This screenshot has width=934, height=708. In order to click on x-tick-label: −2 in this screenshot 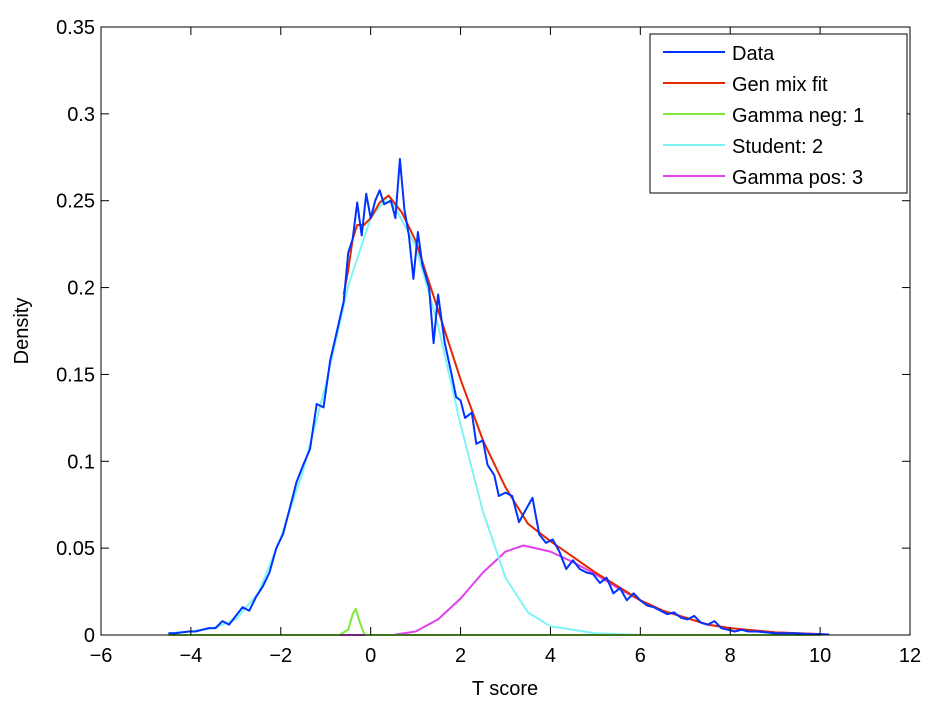, I will do `click(280, 656)`.